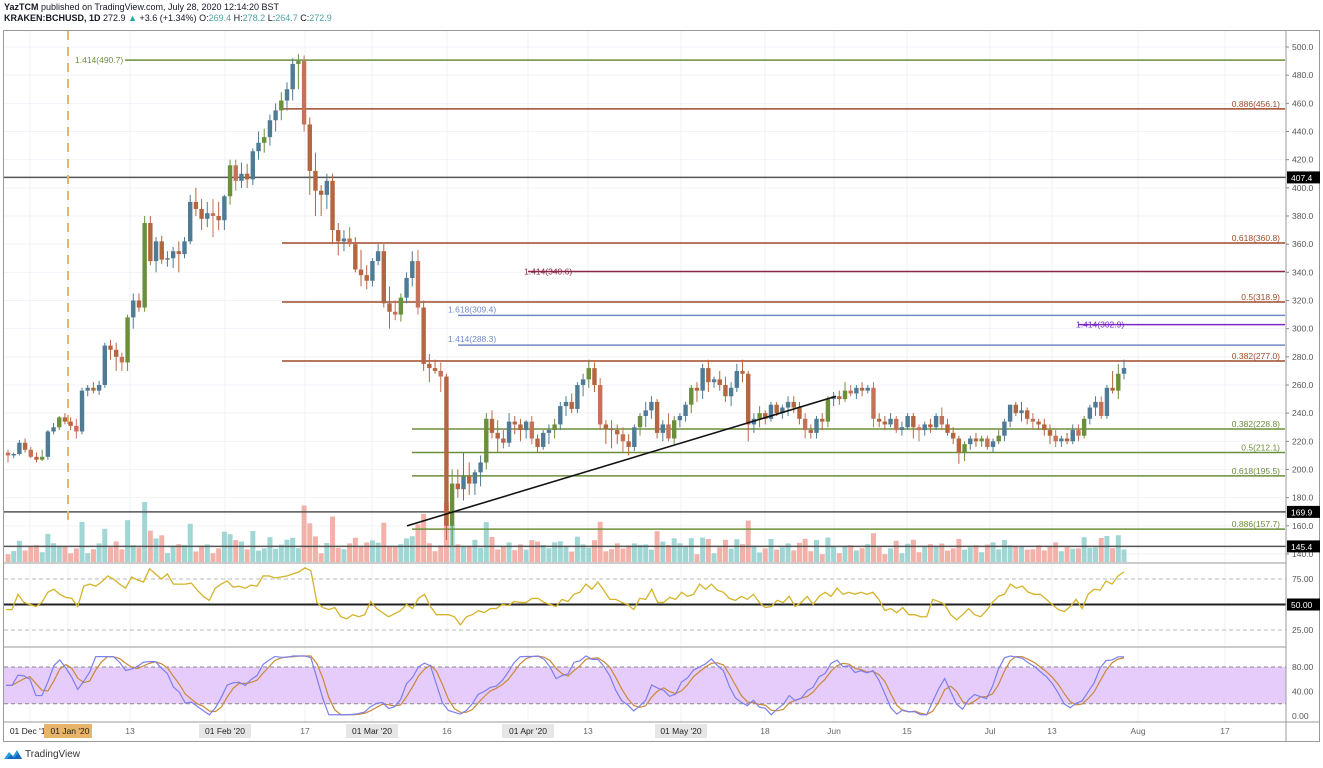 The height and width of the screenshot is (768, 1323). I want to click on low-label: L:, so click(271, 18).